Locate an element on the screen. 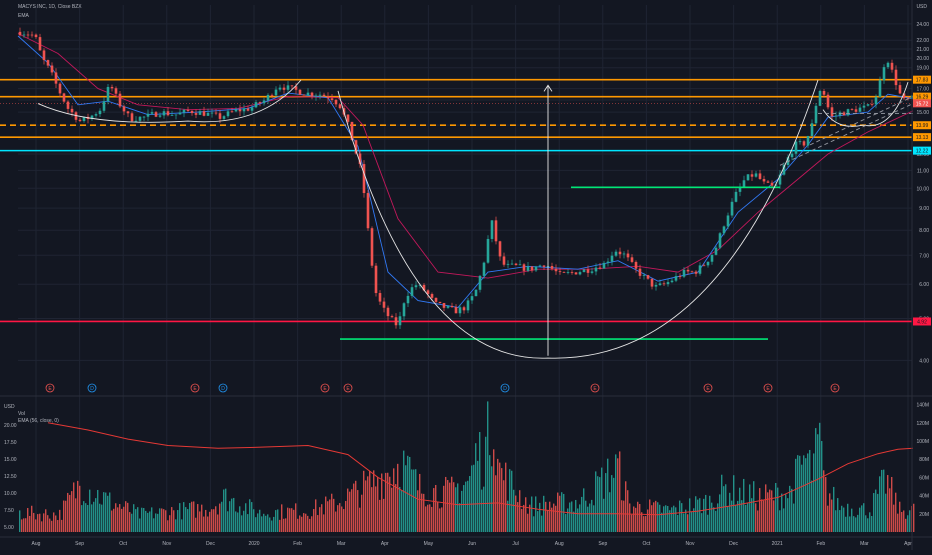 Image resolution: width=932 pixels, height=555 pixels. cup-pattern-handle is located at coordinates (865, 104).